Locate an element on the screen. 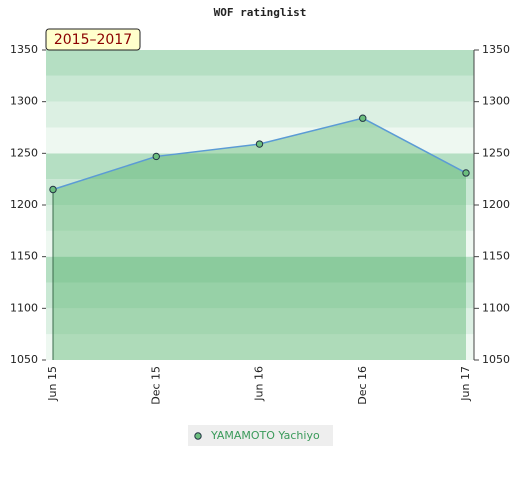  y2-tick-label: 1150 is located at coordinates (496, 256).